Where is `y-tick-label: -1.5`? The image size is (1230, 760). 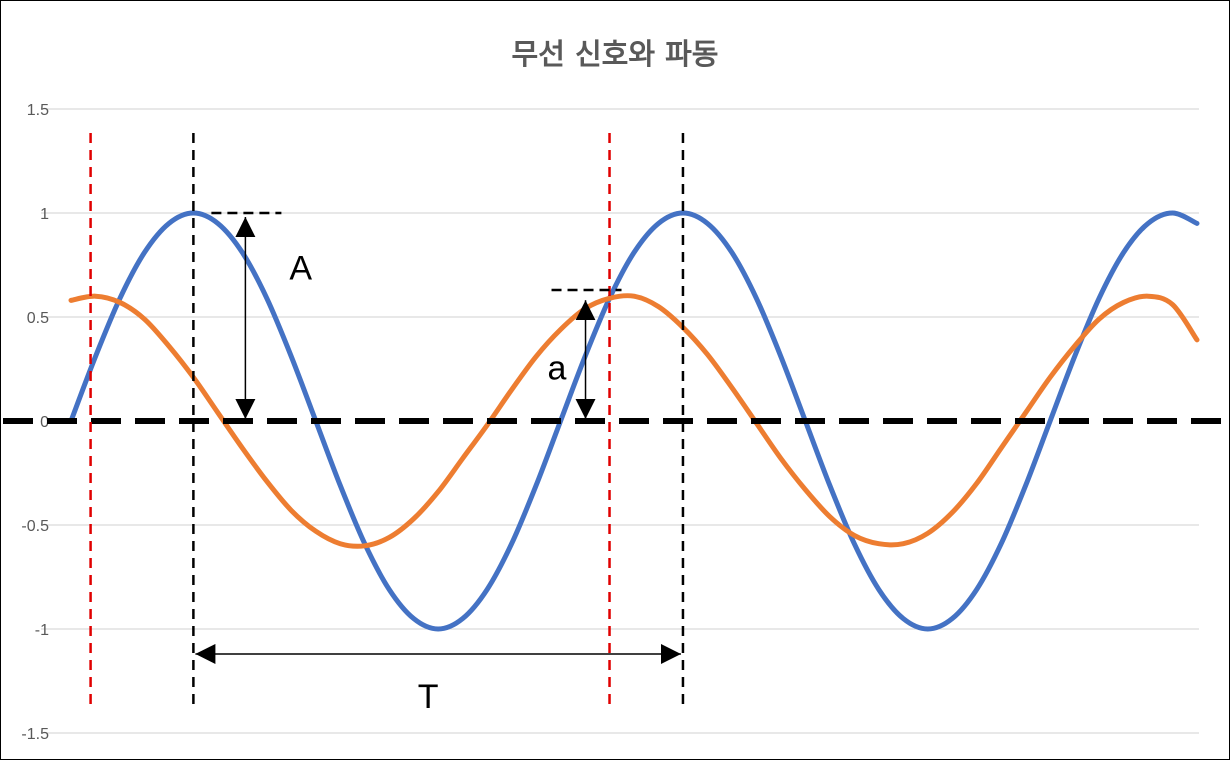
y-tick-label: -1.5 is located at coordinates (35, 734).